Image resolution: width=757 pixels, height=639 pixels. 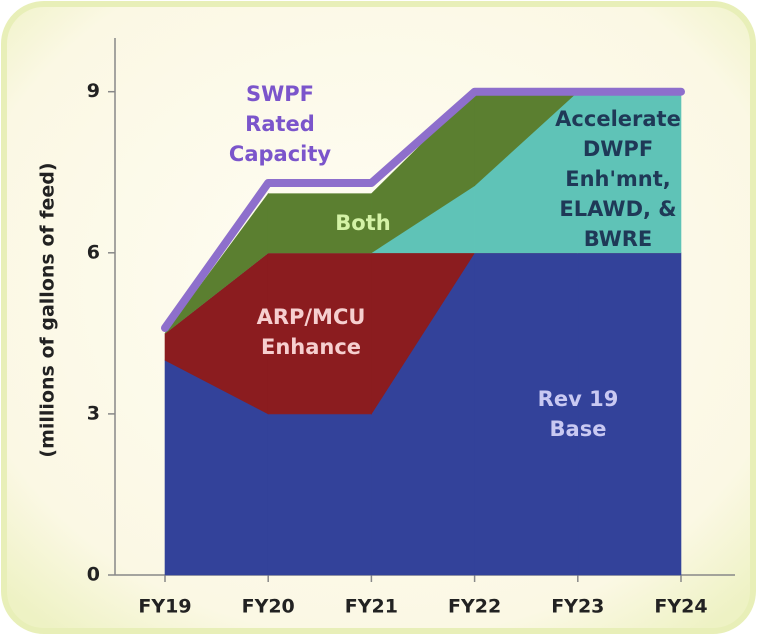 I want to click on x-tick-label: FY20, so click(x=268, y=607).